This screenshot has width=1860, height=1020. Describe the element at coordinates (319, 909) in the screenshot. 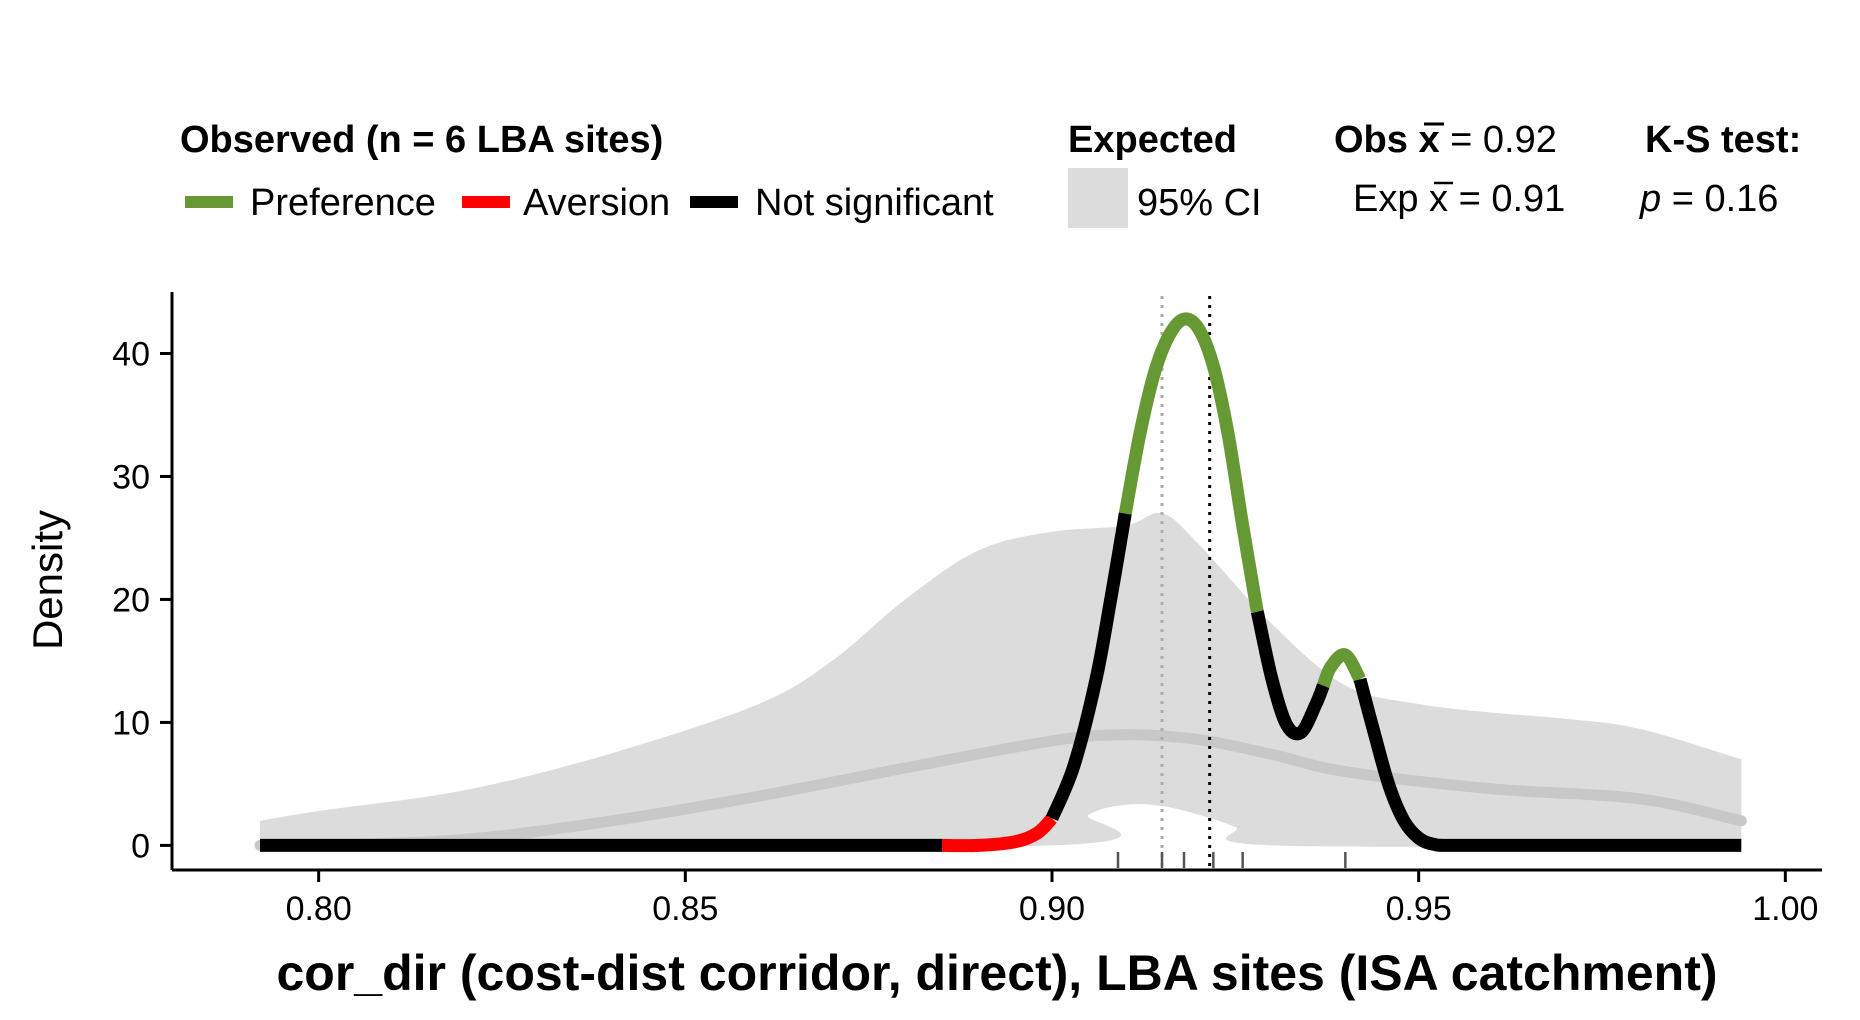

I see `x-tick-label: 0.80` at that location.